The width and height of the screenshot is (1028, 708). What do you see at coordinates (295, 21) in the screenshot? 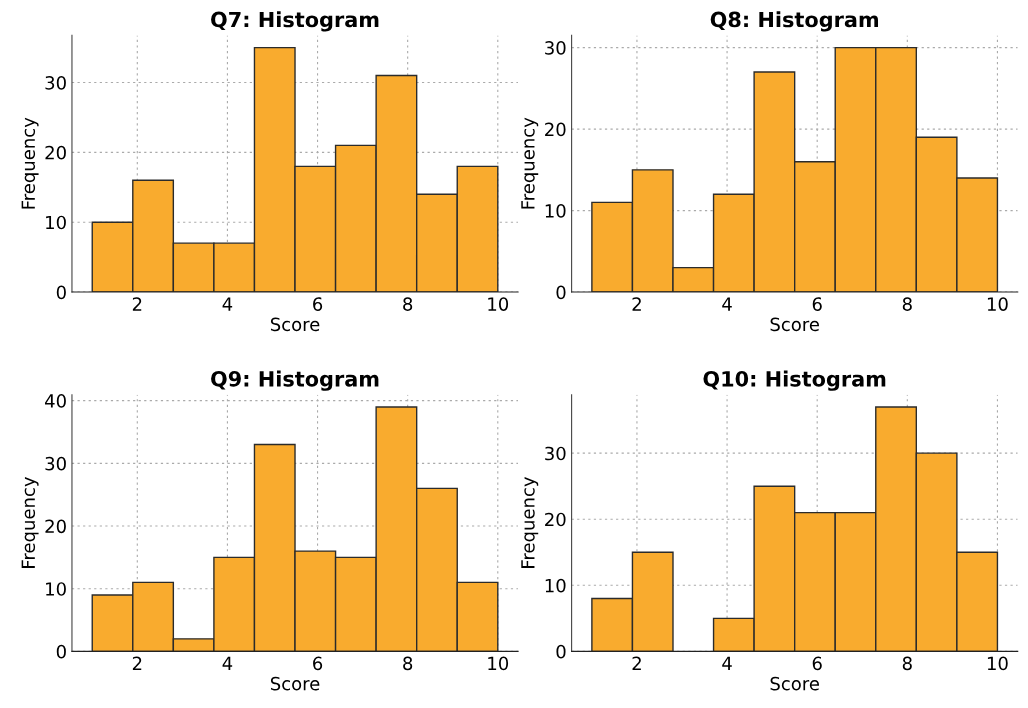
I see `chart-title: Q7: Histogram` at bounding box center [295, 21].